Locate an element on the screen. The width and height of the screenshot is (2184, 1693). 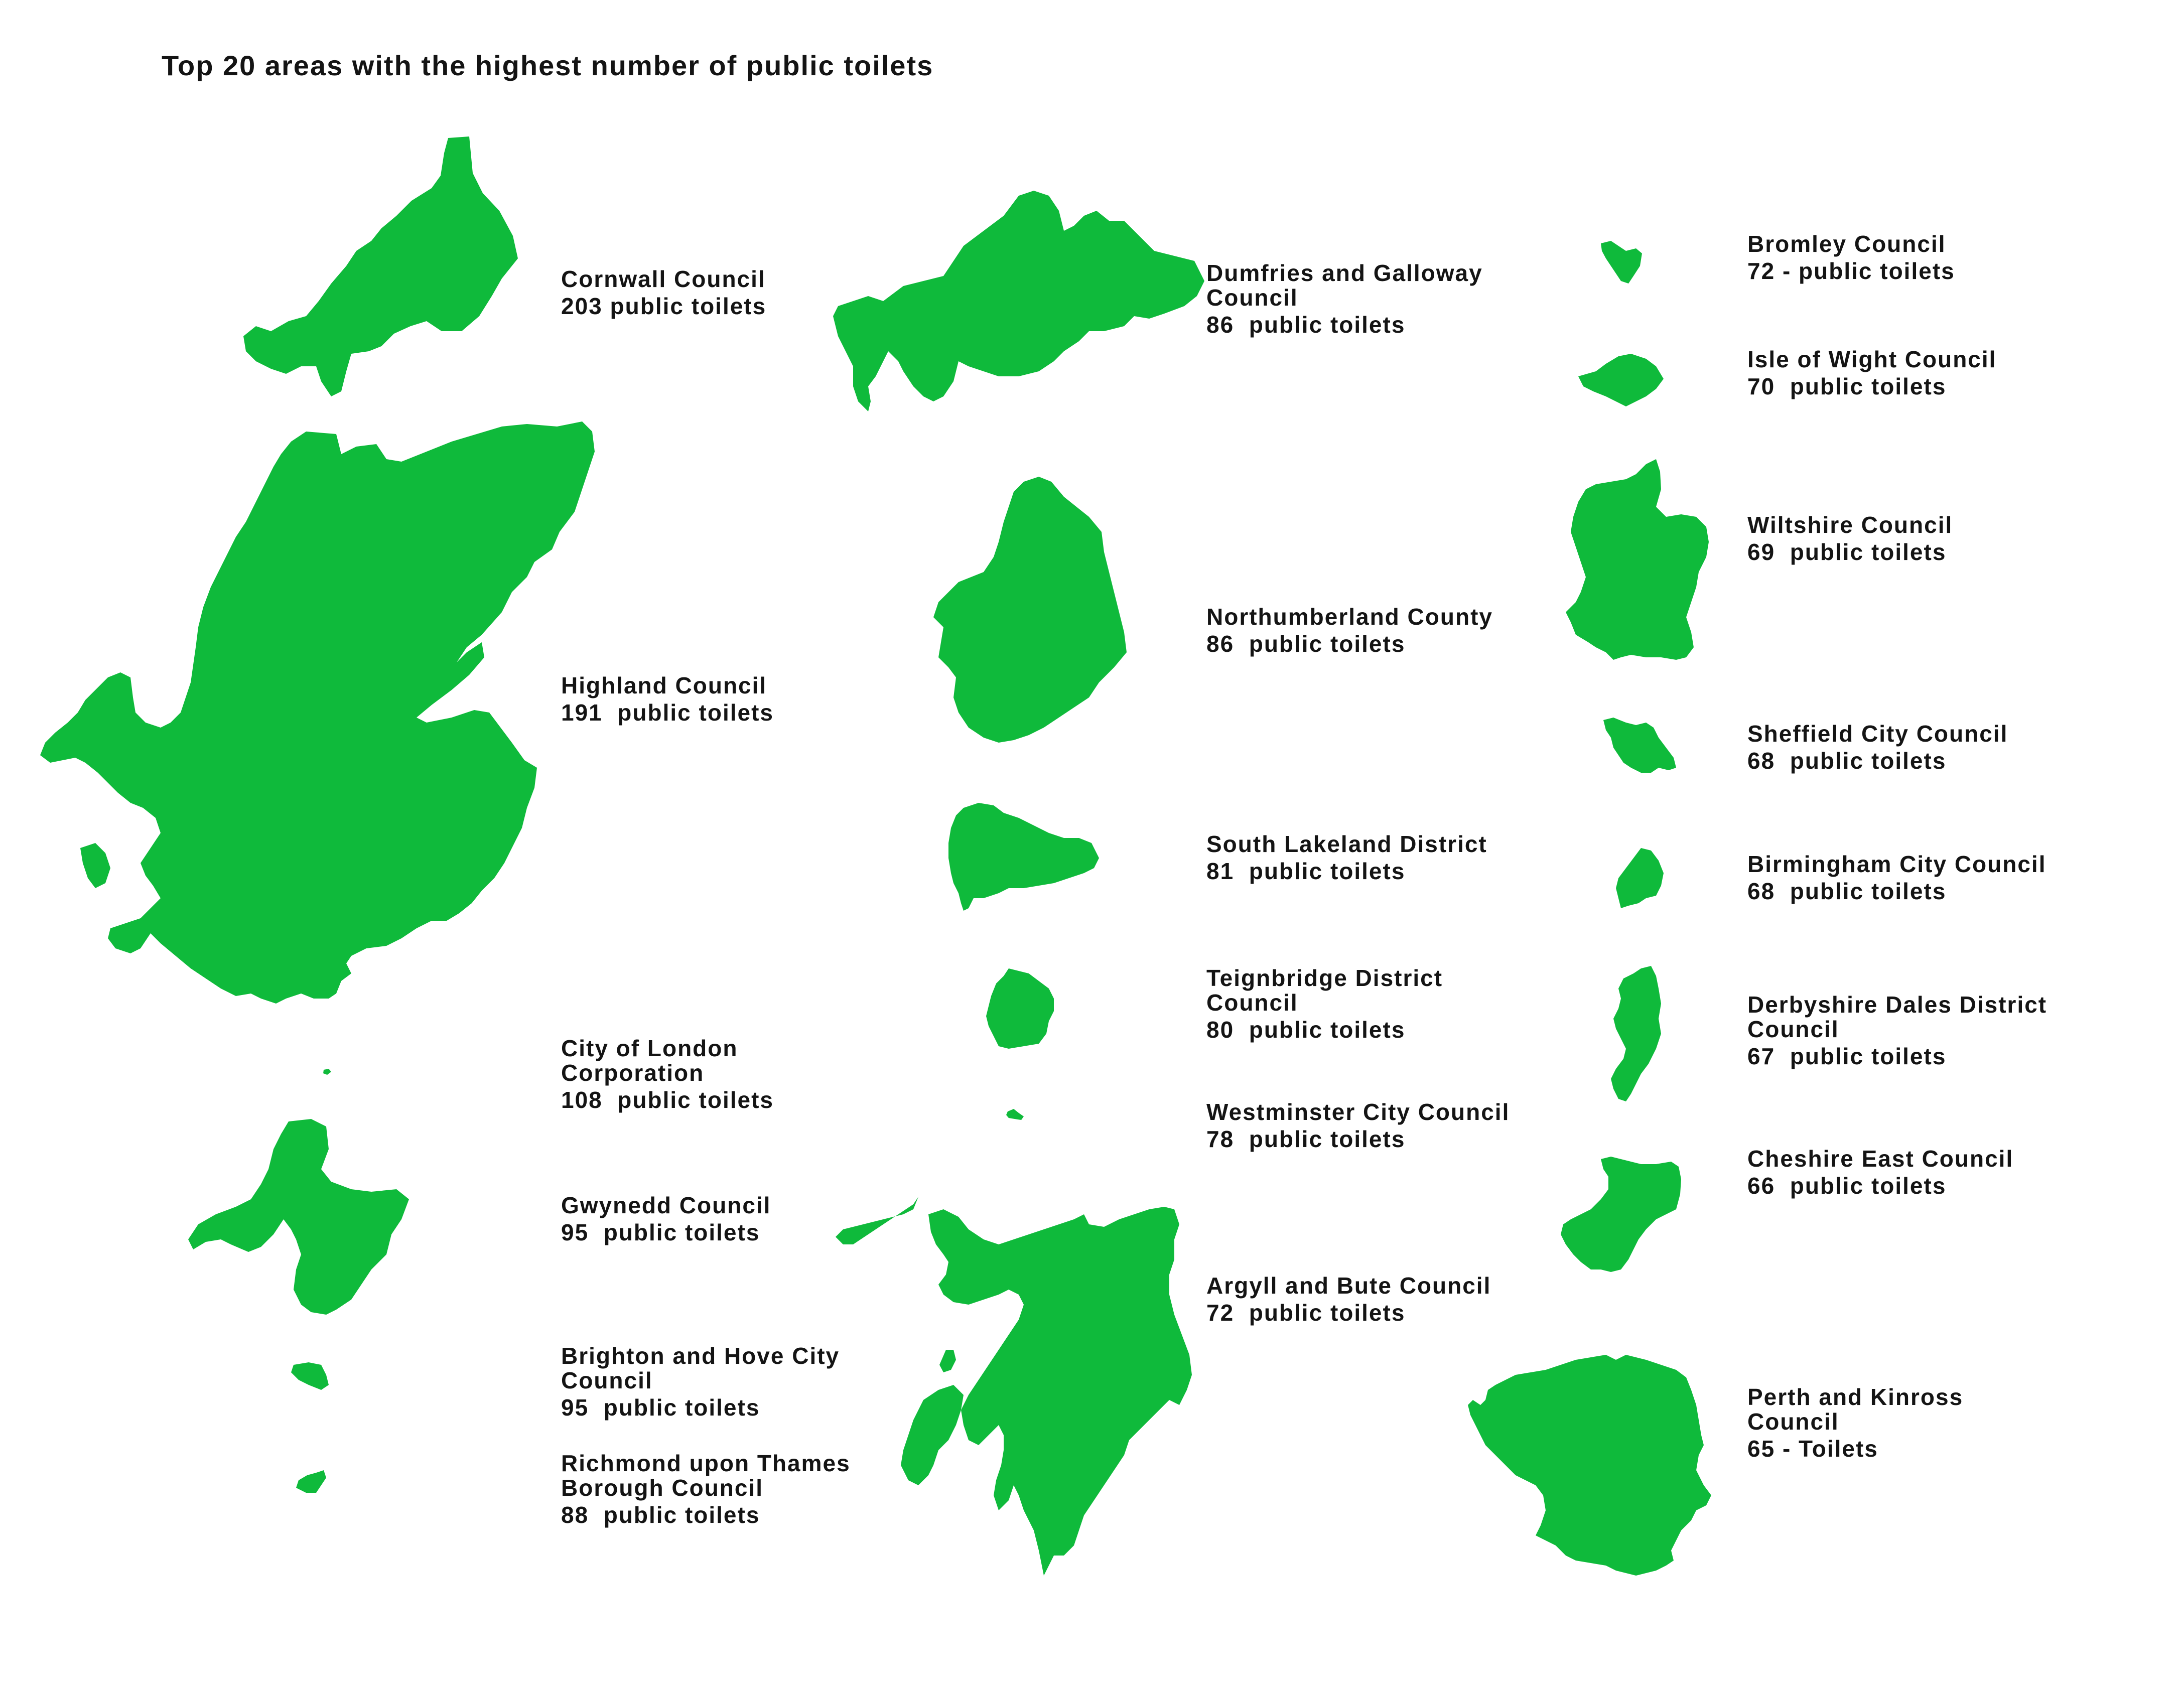
area-label-wiltshire: Wiltshire Council 69 public toilets is located at coordinates (1850, 539).